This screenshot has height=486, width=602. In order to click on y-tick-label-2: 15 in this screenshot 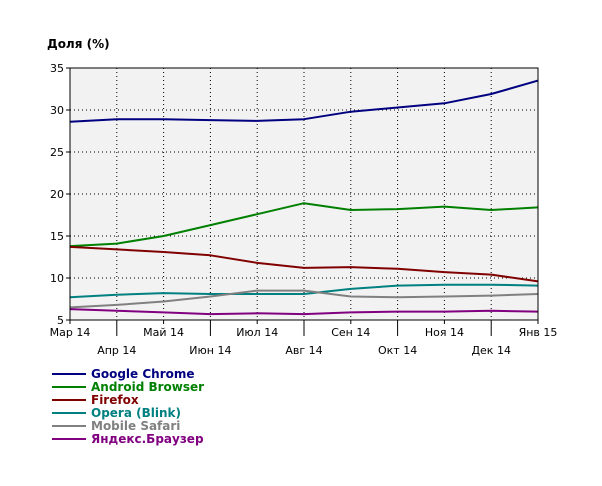, I will do `click(57, 236)`.